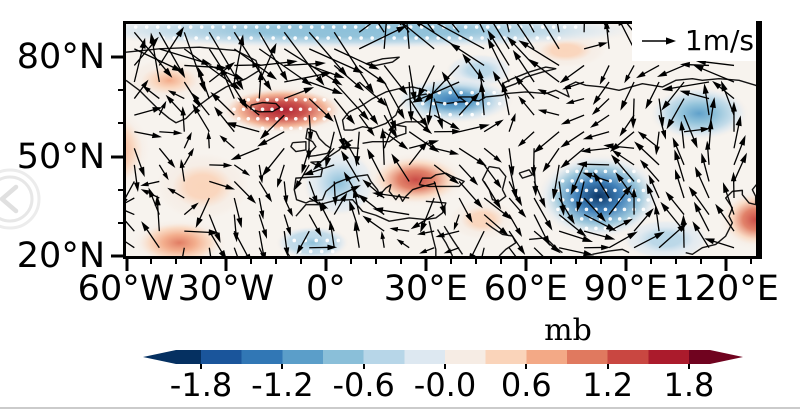 This screenshot has width=800, height=411. Describe the element at coordinates (757, 140) in the screenshot. I see `map-right-spine` at that location.